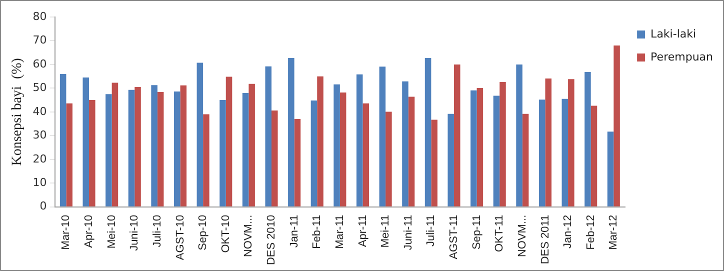 The height and width of the screenshot is (271, 724). What do you see at coordinates (89, 231) in the screenshot?
I see `x-tick-label: Apr-10` at bounding box center [89, 231].